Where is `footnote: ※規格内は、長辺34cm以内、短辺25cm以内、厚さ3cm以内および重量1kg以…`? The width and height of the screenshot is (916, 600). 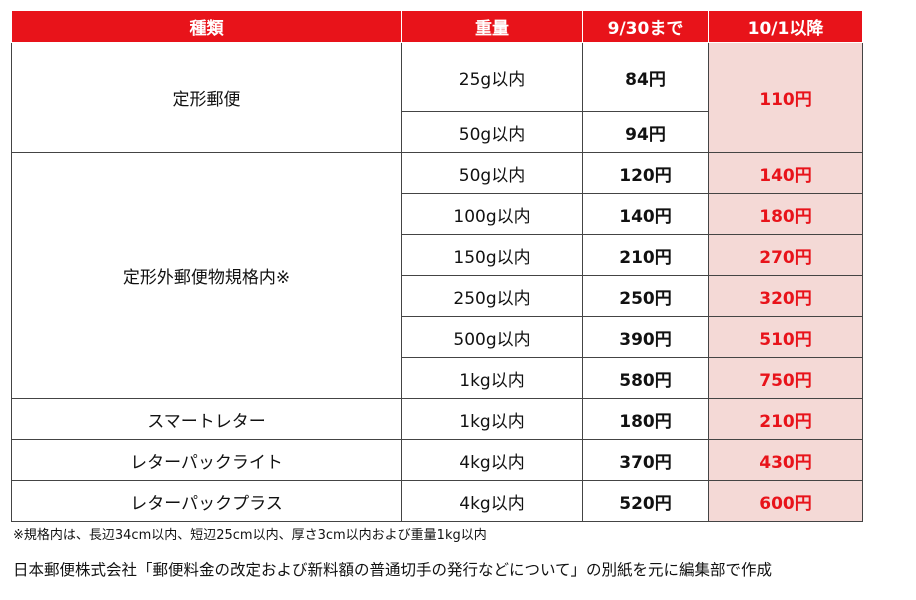
footnote: ※規格内は、長辺34cm以内、短辺25cm以内、厚さ3cm以内および重量1kg以… is located at coordinates (250, 535).